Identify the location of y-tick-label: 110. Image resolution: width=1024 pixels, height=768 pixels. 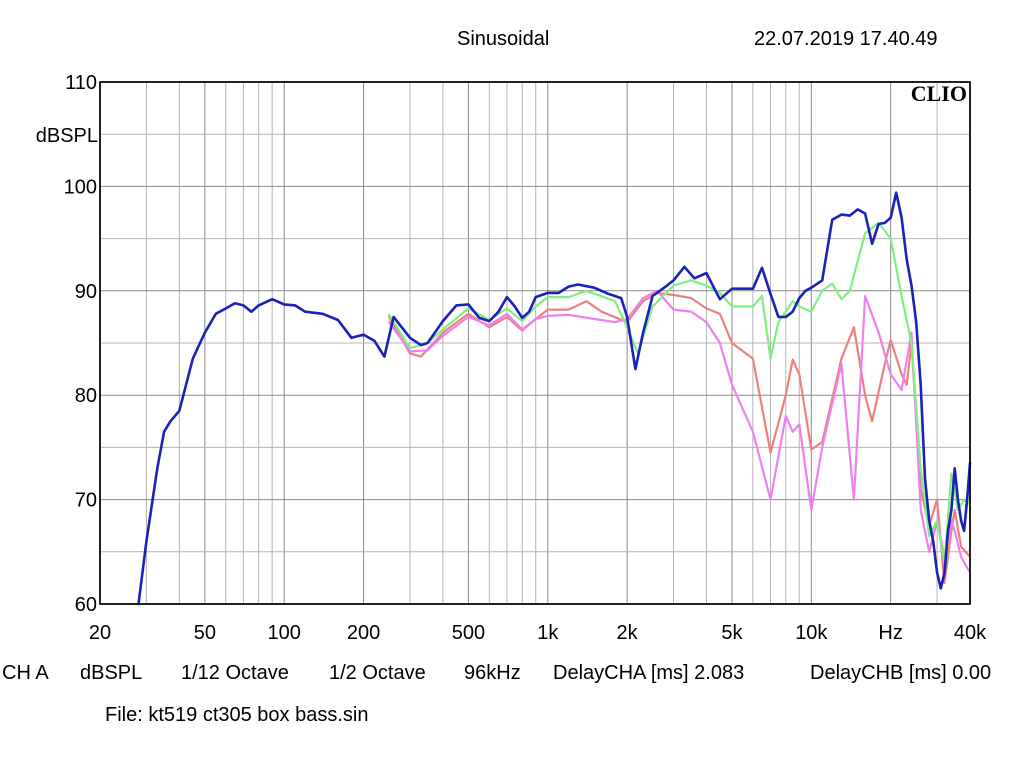
(81, 83).